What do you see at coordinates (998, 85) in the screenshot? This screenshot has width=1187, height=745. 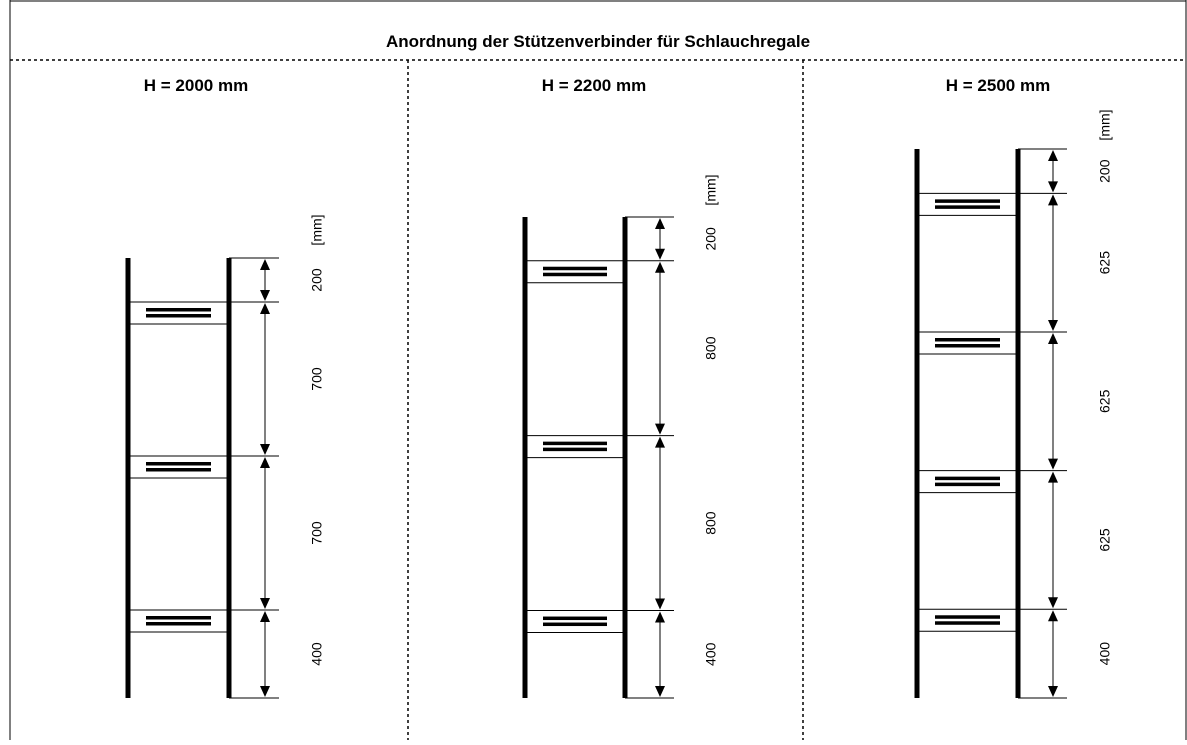 I see `column-heading: H = 2500 mm` at bounding box center [998, 85].